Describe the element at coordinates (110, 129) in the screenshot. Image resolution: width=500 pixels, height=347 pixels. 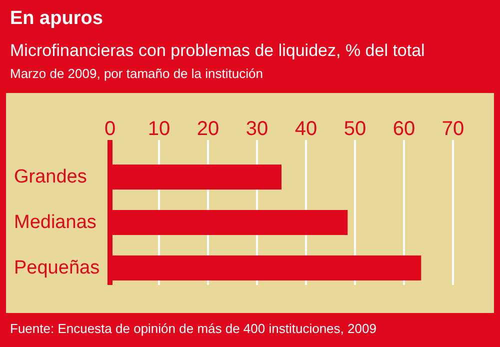
I see `x-tick-label: 0` at that location.